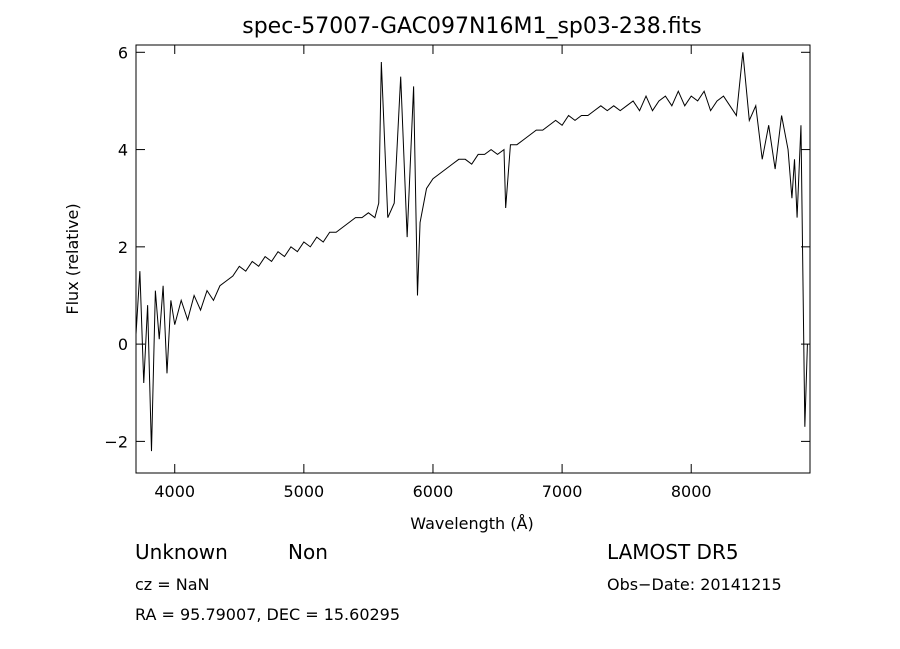 The width and height of the screenshot is (900, 649). What do you see at coordinates (123, 150) in the screenshot?
I see `y-tick-label: 4` at bounding box center [123, 150].